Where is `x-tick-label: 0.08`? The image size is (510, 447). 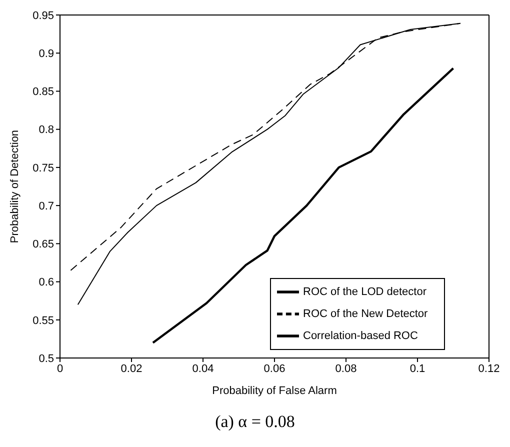 x-tick-label: 0.08 is located at coordinates (346, 368).